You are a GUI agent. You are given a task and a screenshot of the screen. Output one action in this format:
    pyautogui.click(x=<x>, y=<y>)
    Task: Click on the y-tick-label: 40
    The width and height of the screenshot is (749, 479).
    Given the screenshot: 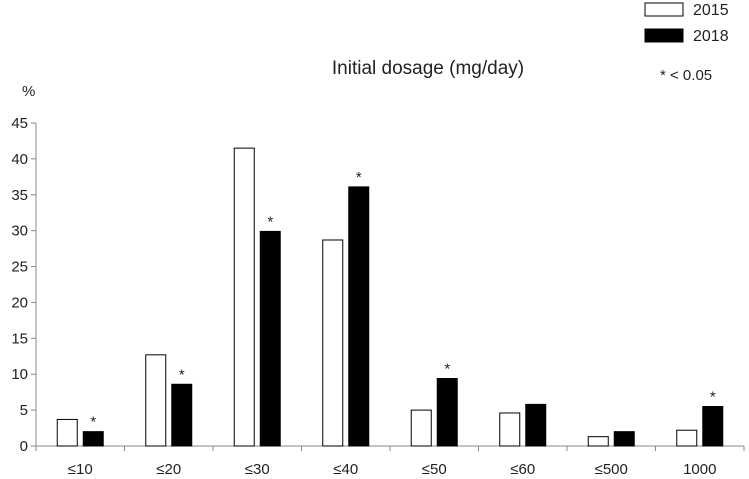 What is the action you would take?
    pyautogui.click(x=19, y=159)
    